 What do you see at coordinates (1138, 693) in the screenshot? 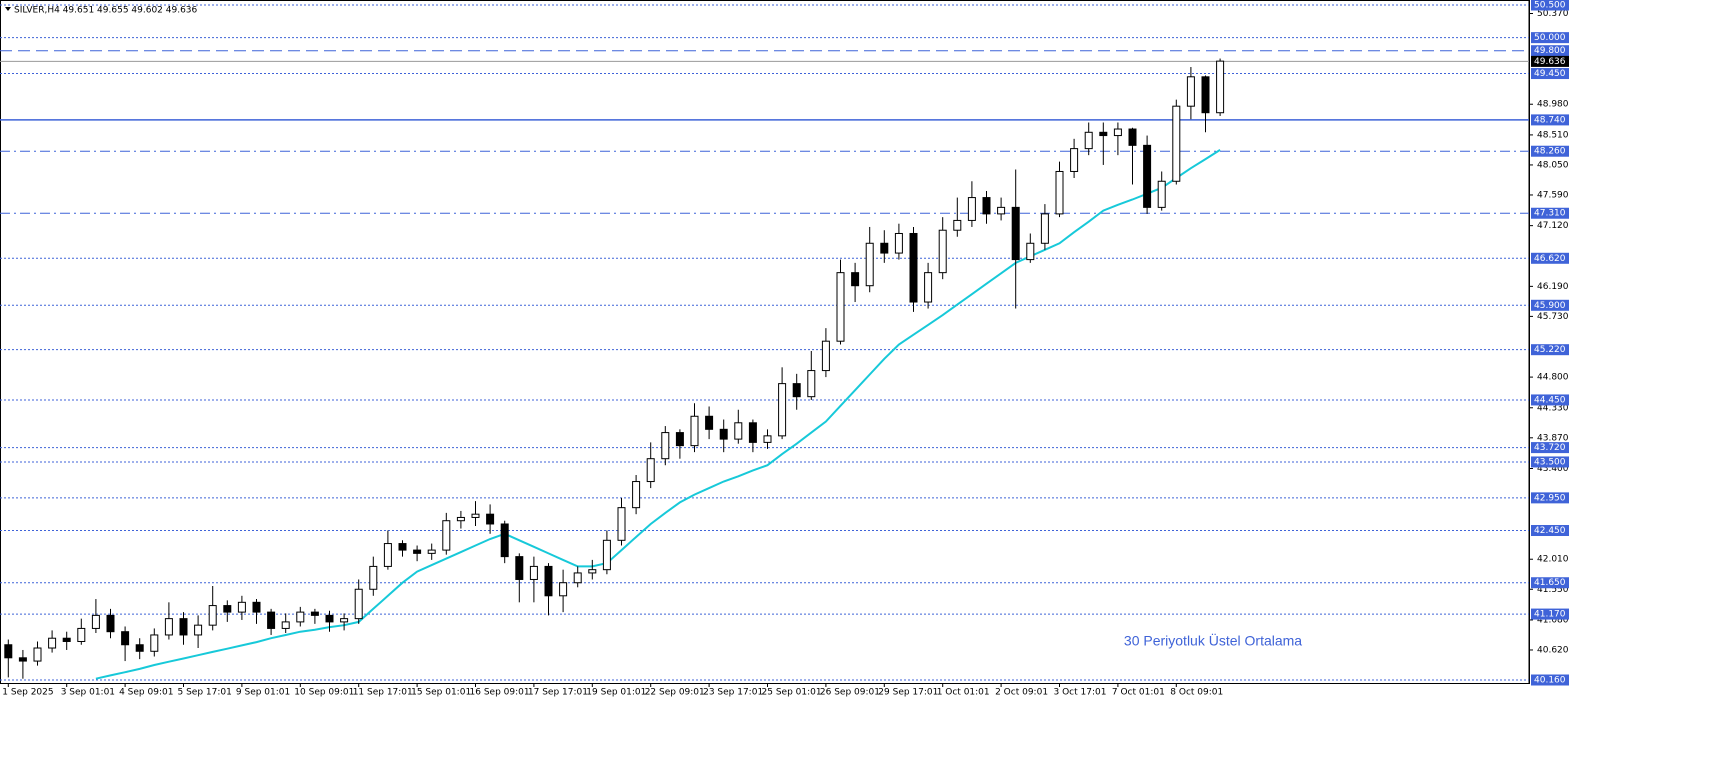
I see `x-tick-label: 7 Oct 01:01` at bounding box center [1138, 693].